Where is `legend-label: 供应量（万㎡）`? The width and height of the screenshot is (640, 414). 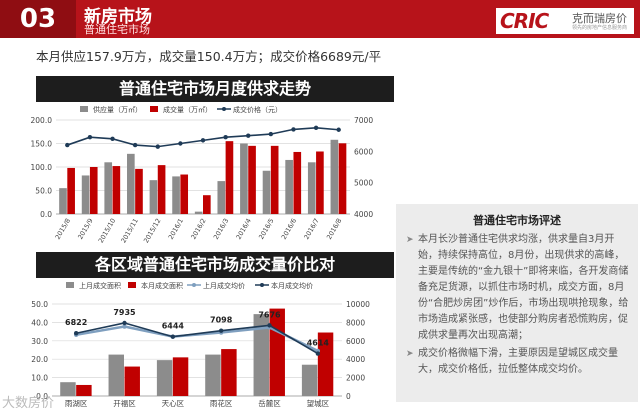
legend-label: 供应量（万㎡） is located at coordinates (117, 109).